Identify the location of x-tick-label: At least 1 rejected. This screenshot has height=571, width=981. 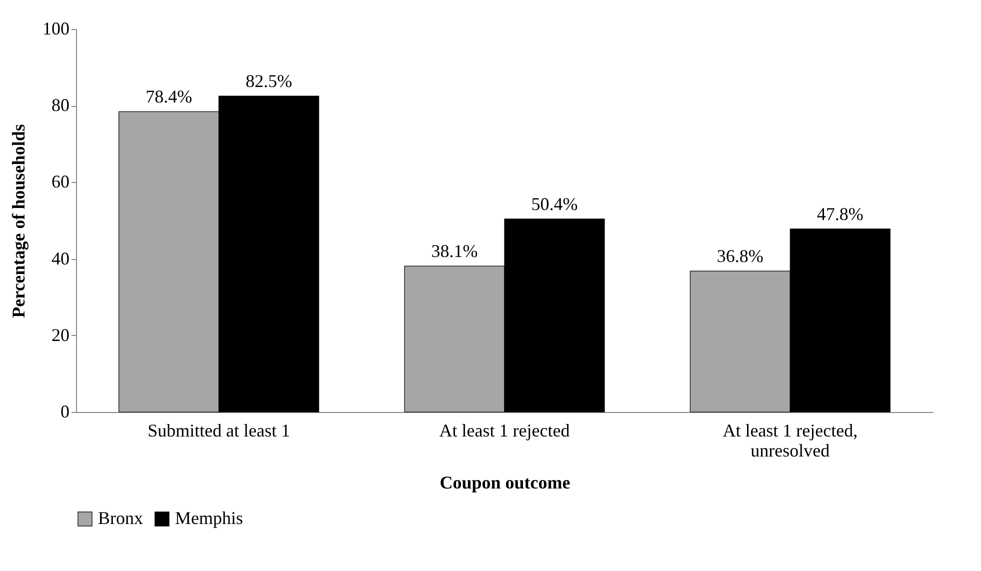
(504, 430).